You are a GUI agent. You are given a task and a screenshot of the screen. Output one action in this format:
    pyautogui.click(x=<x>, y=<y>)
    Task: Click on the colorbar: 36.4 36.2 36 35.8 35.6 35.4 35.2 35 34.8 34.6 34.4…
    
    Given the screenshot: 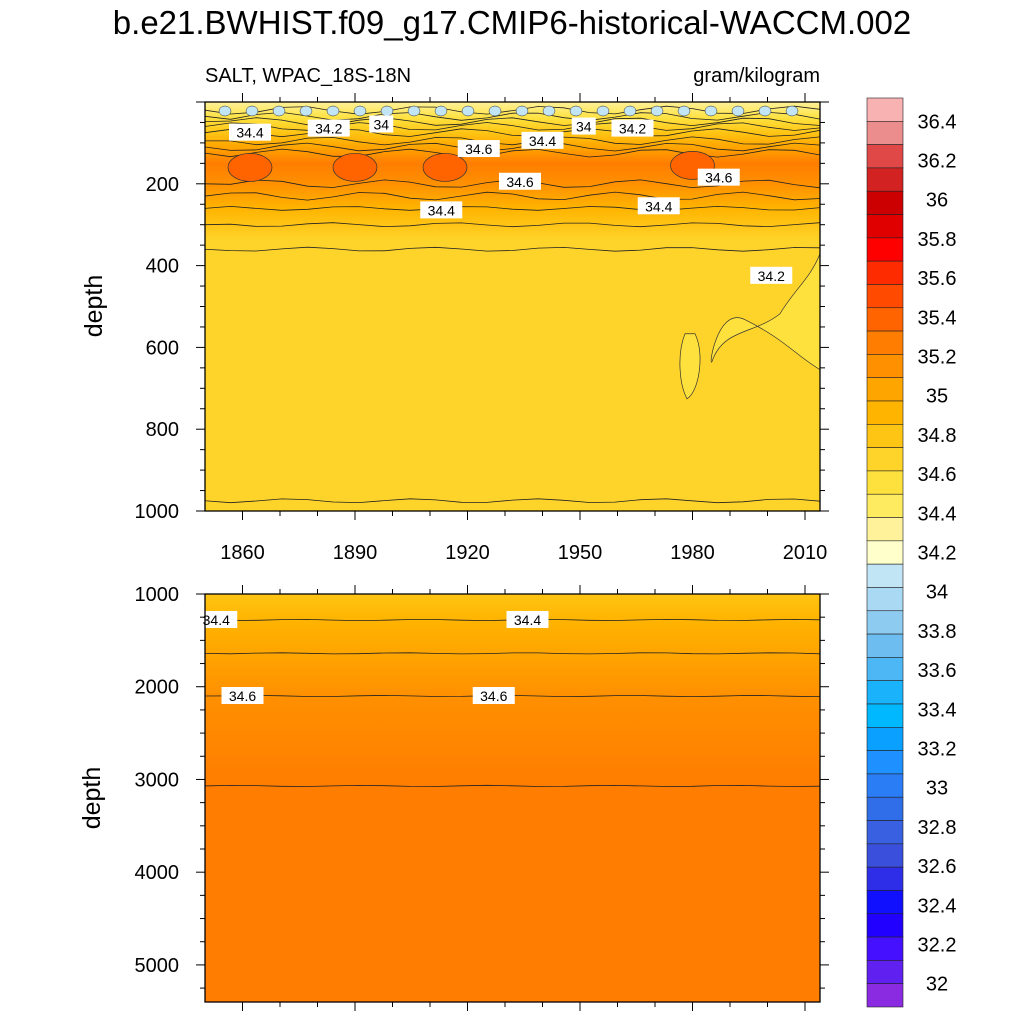 What is the action you would take?
    pyautogui.click(x=911, y=552)
    